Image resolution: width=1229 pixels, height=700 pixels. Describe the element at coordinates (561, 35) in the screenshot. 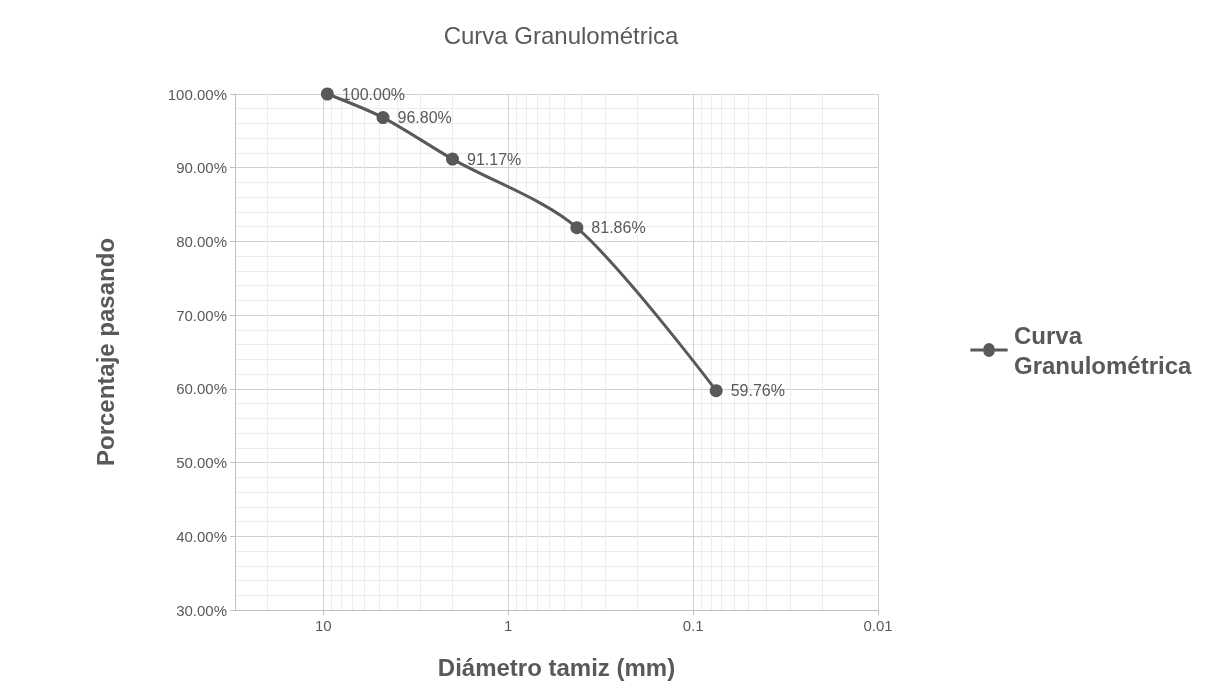

I see `chart-title: Curva Granulométrica` at that location.